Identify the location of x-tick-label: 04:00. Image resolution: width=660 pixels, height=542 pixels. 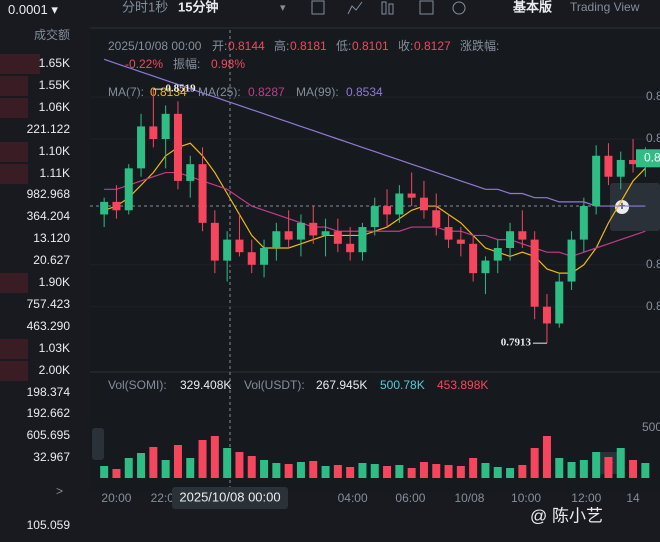
(353, 498).